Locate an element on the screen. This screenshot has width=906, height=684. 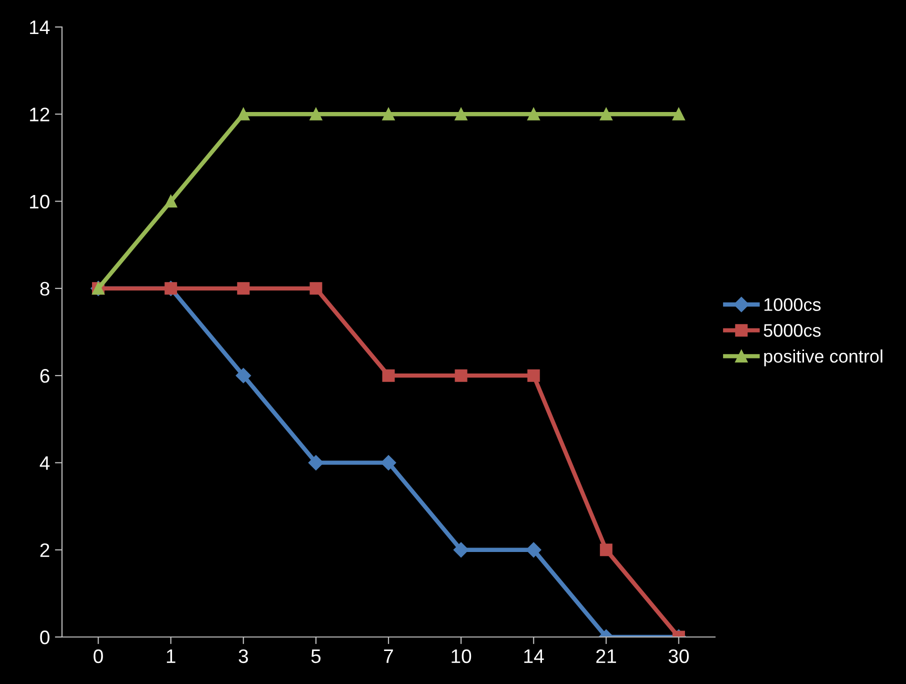
y-tick-label: 2 is located at coordinates (45, 550).